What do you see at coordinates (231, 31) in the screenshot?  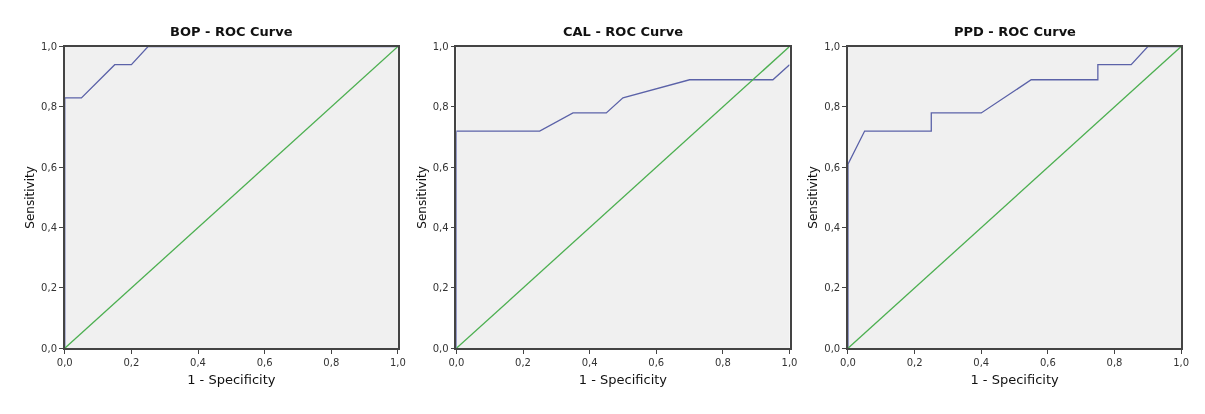 I see `chart-title: BOP - ROC Curve` at bounding box center [231, 31].